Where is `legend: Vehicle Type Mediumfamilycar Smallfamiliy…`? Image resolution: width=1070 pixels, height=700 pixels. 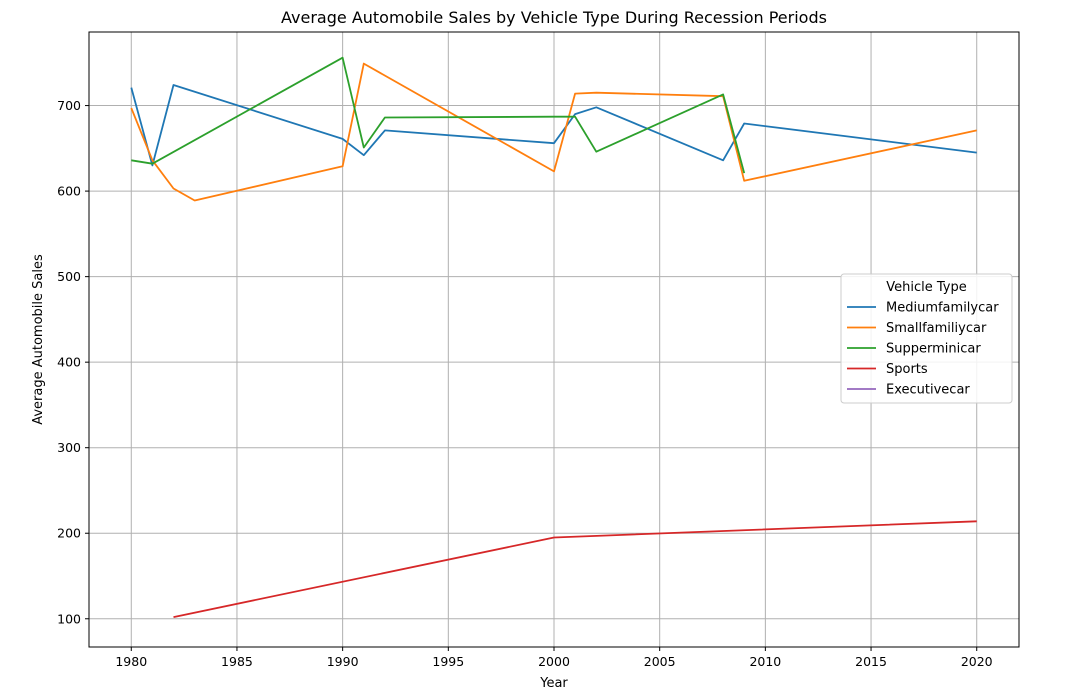
legend: Vehicle Type Mediumfamilycar Smallfamiliy… is located at coordinates (926, 338).